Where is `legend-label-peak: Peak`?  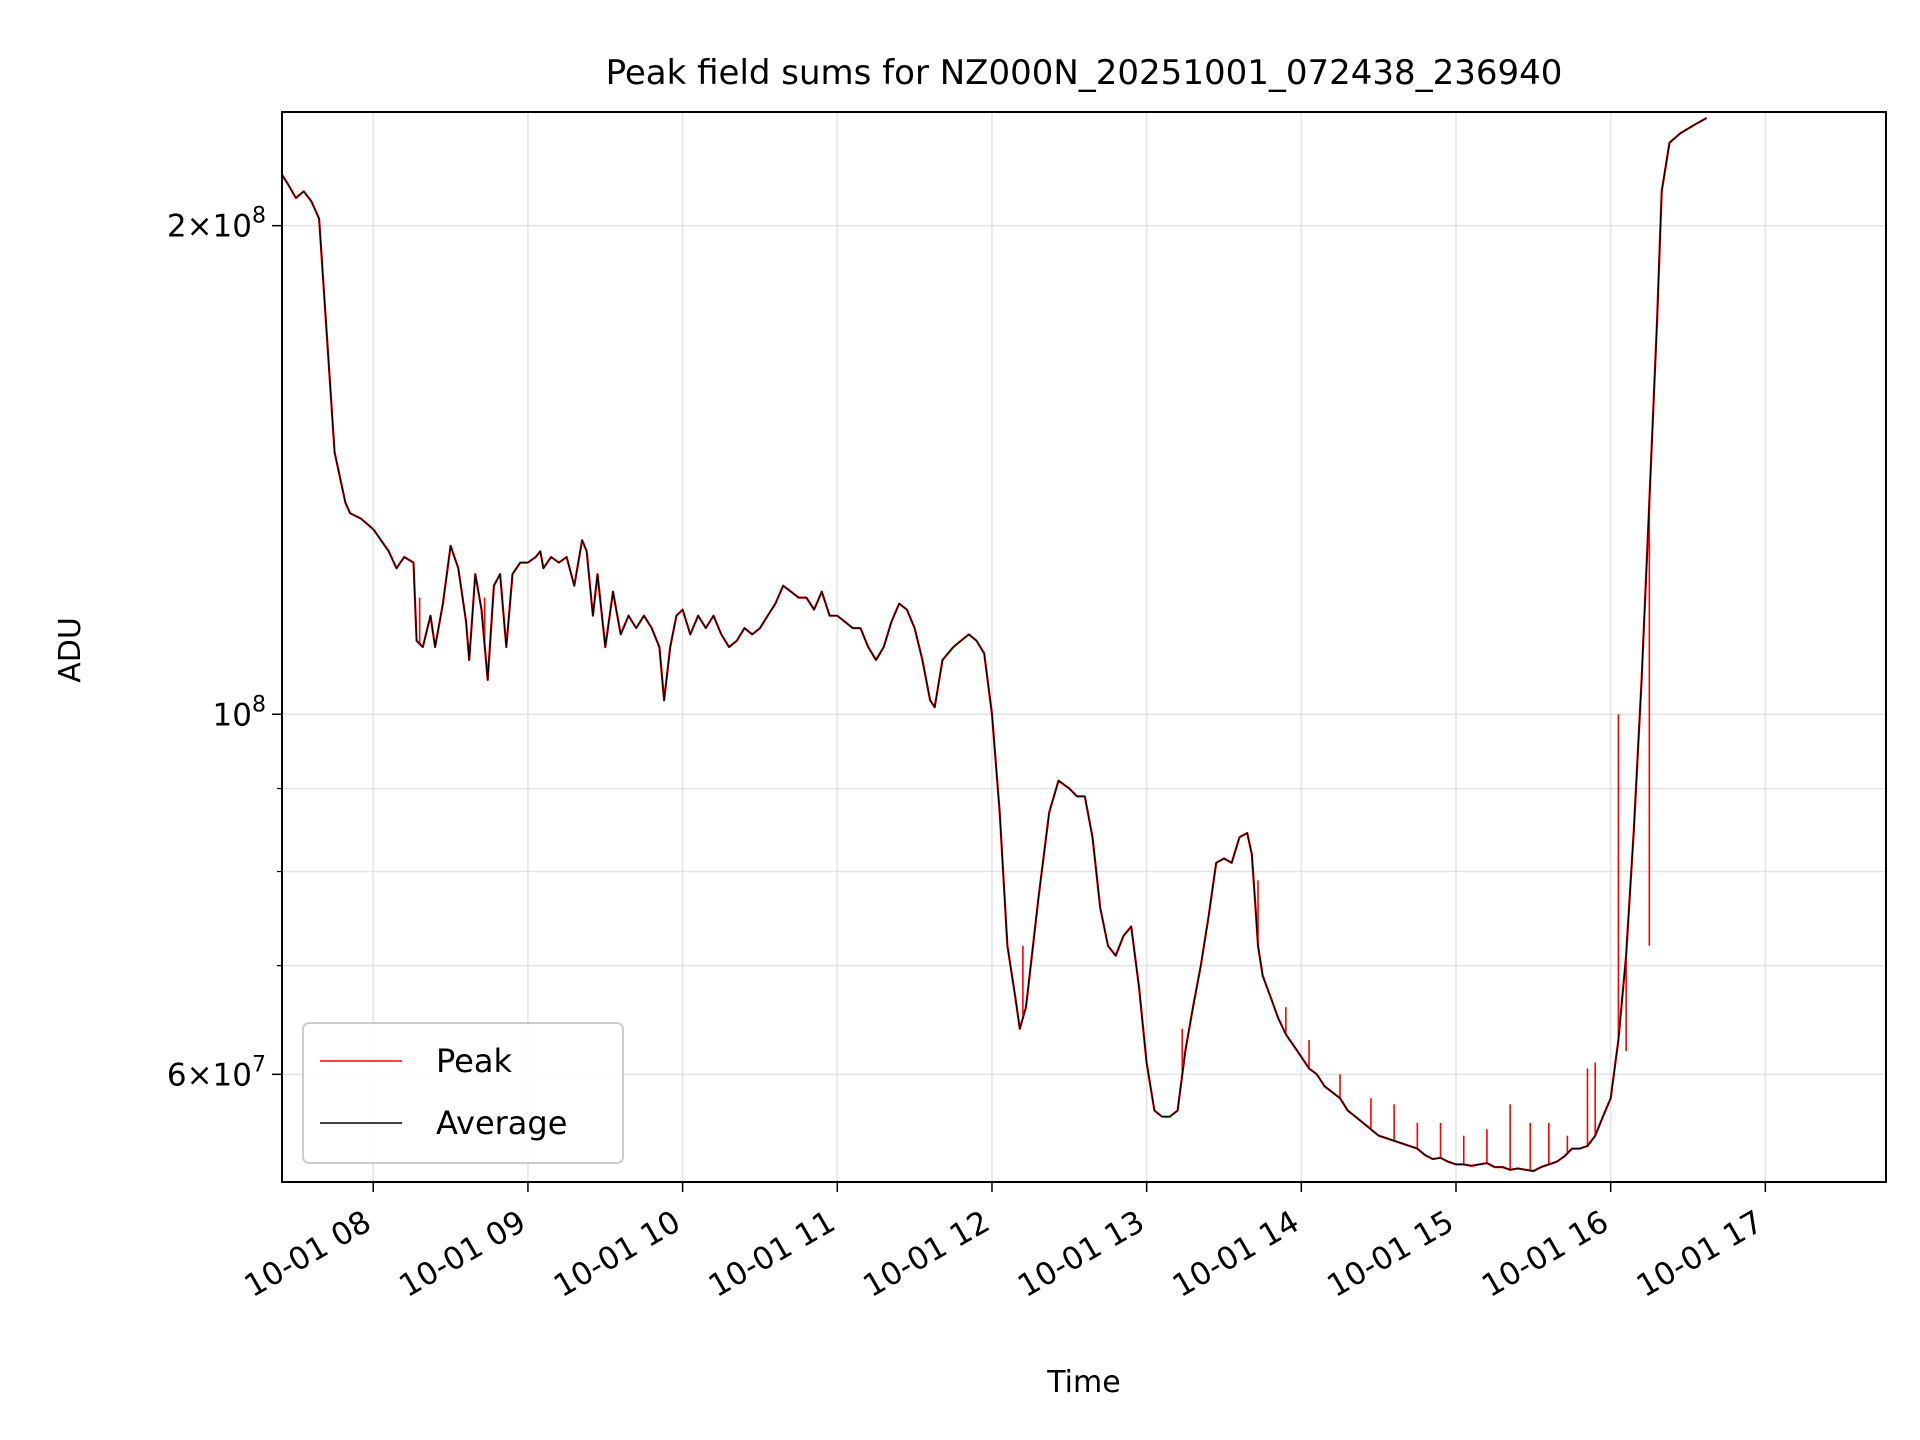
legend-label-peak: Peak is located at coordinates (474, 1061).